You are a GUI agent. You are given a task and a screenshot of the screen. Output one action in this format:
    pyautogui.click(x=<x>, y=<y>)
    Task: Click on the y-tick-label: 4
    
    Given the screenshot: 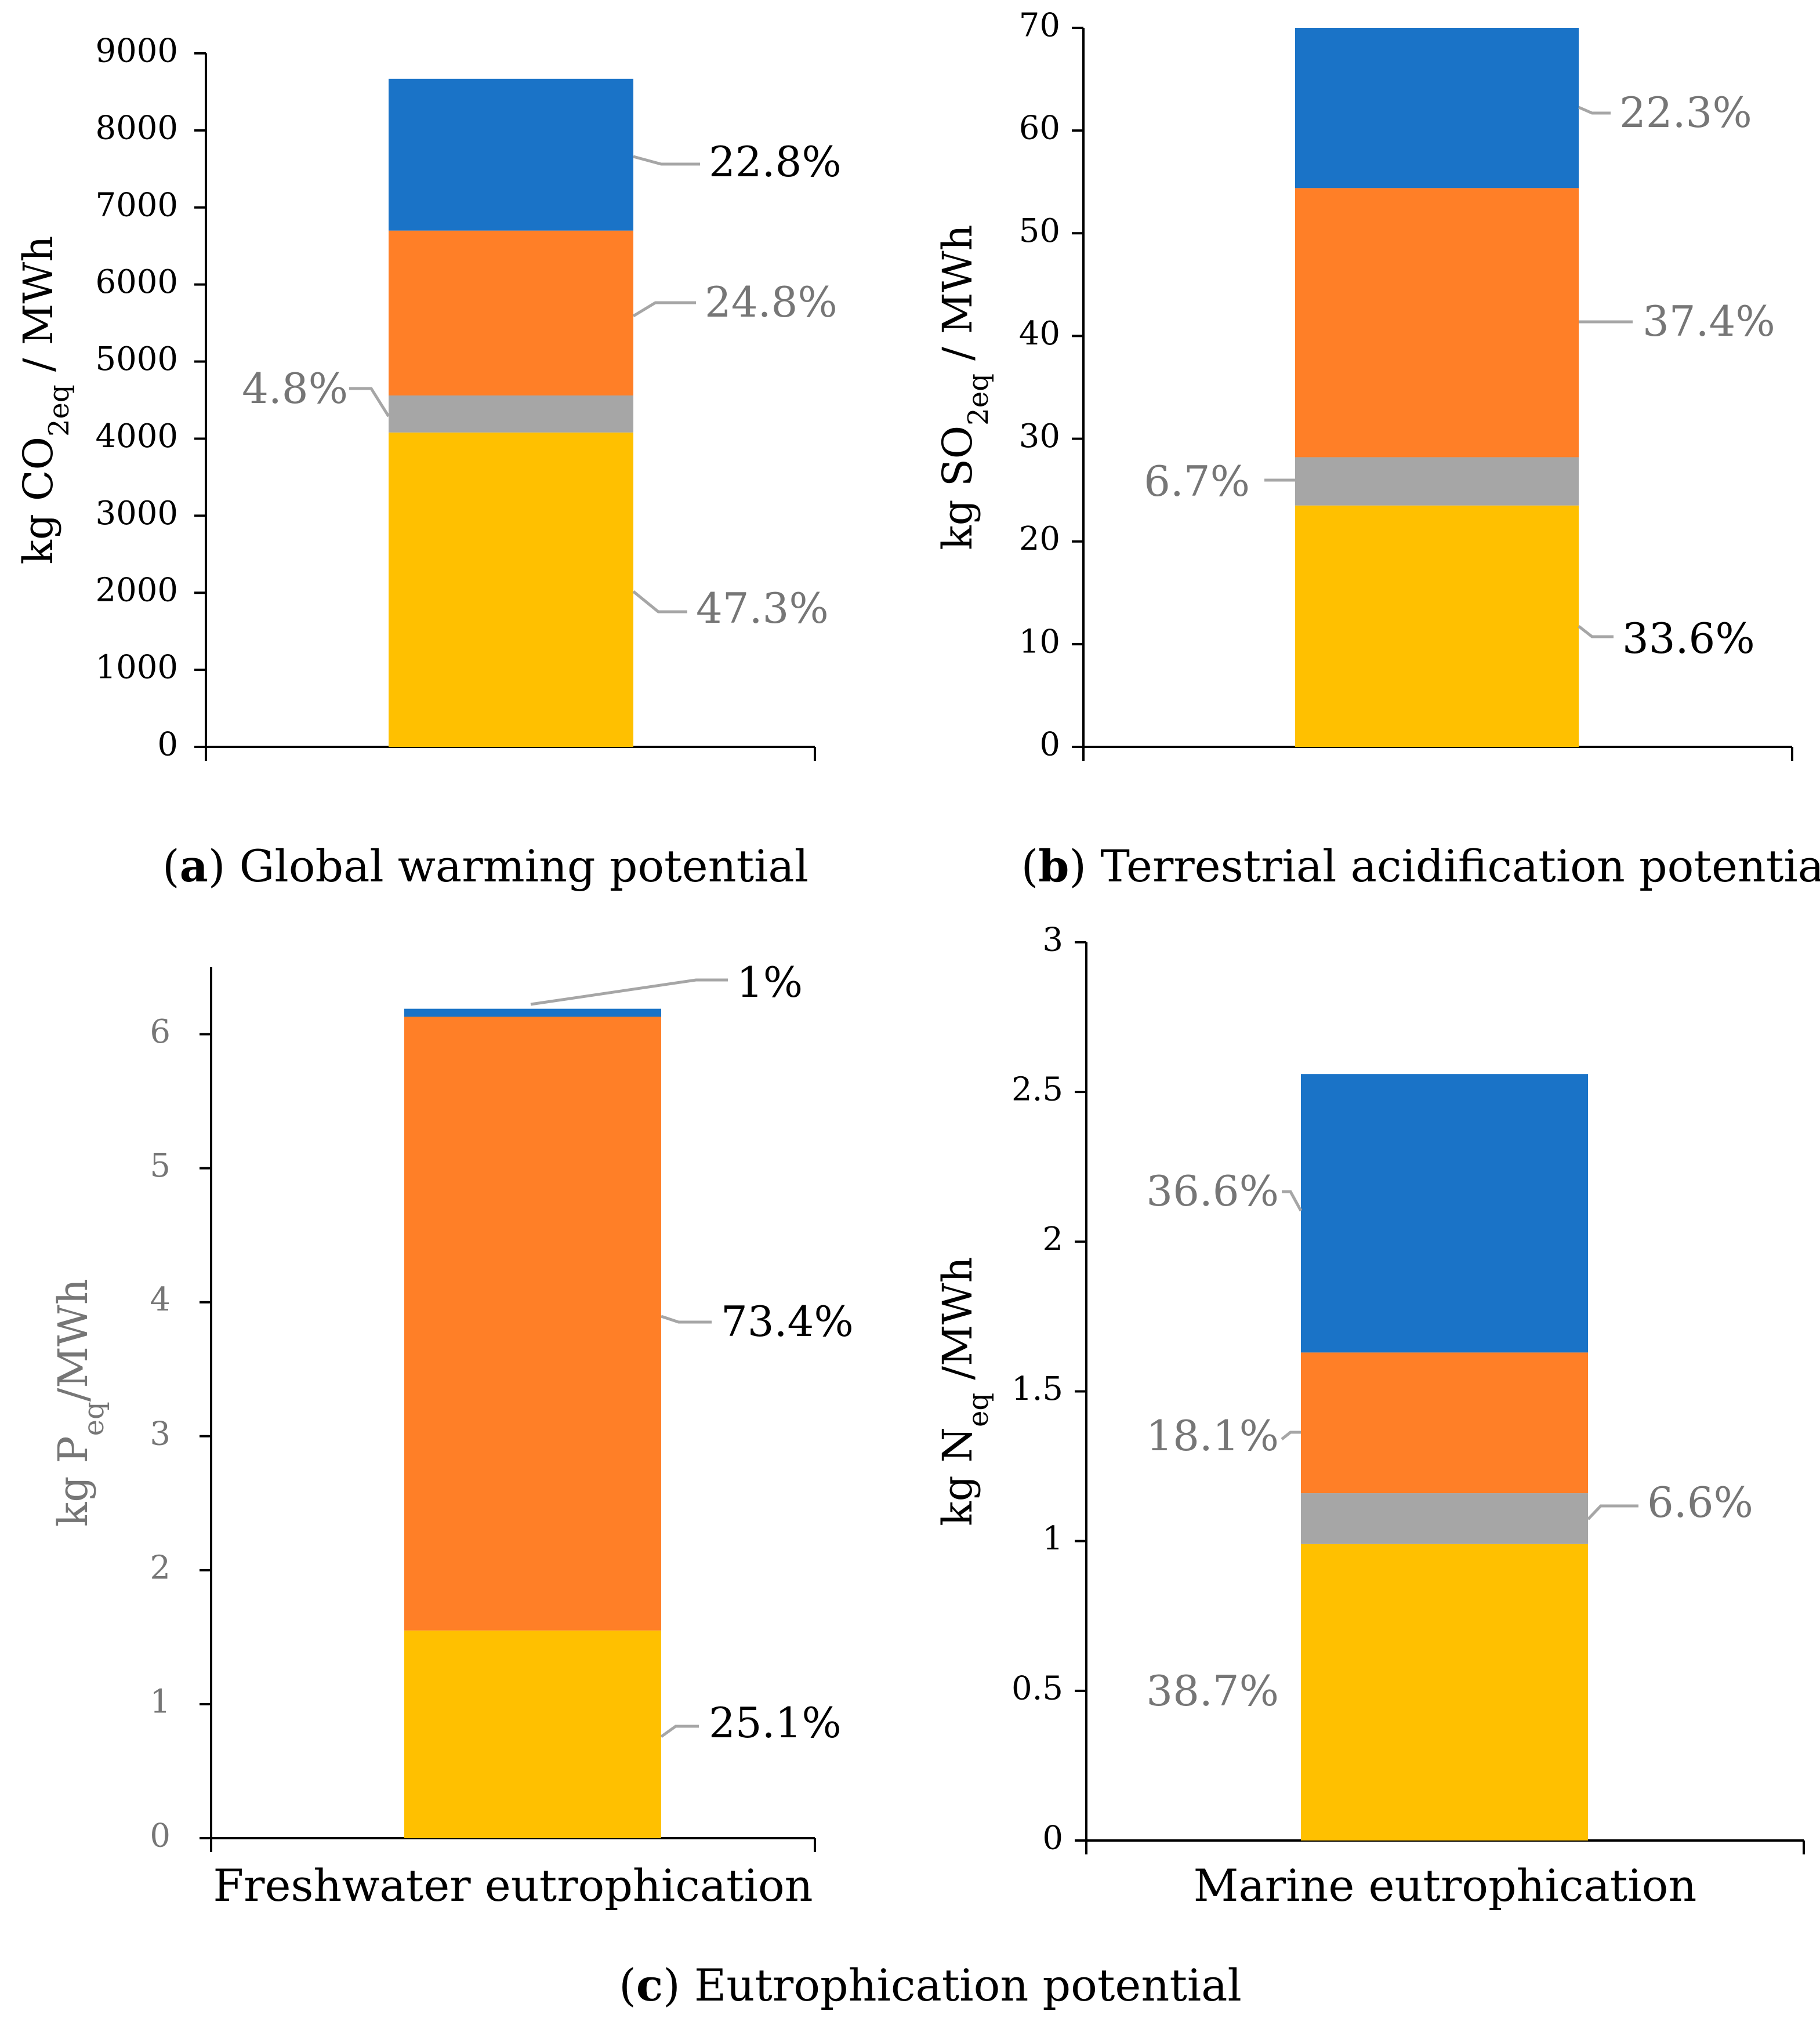 What is the action you would take?
    pyautogui.click(x=160, y=1300)
    